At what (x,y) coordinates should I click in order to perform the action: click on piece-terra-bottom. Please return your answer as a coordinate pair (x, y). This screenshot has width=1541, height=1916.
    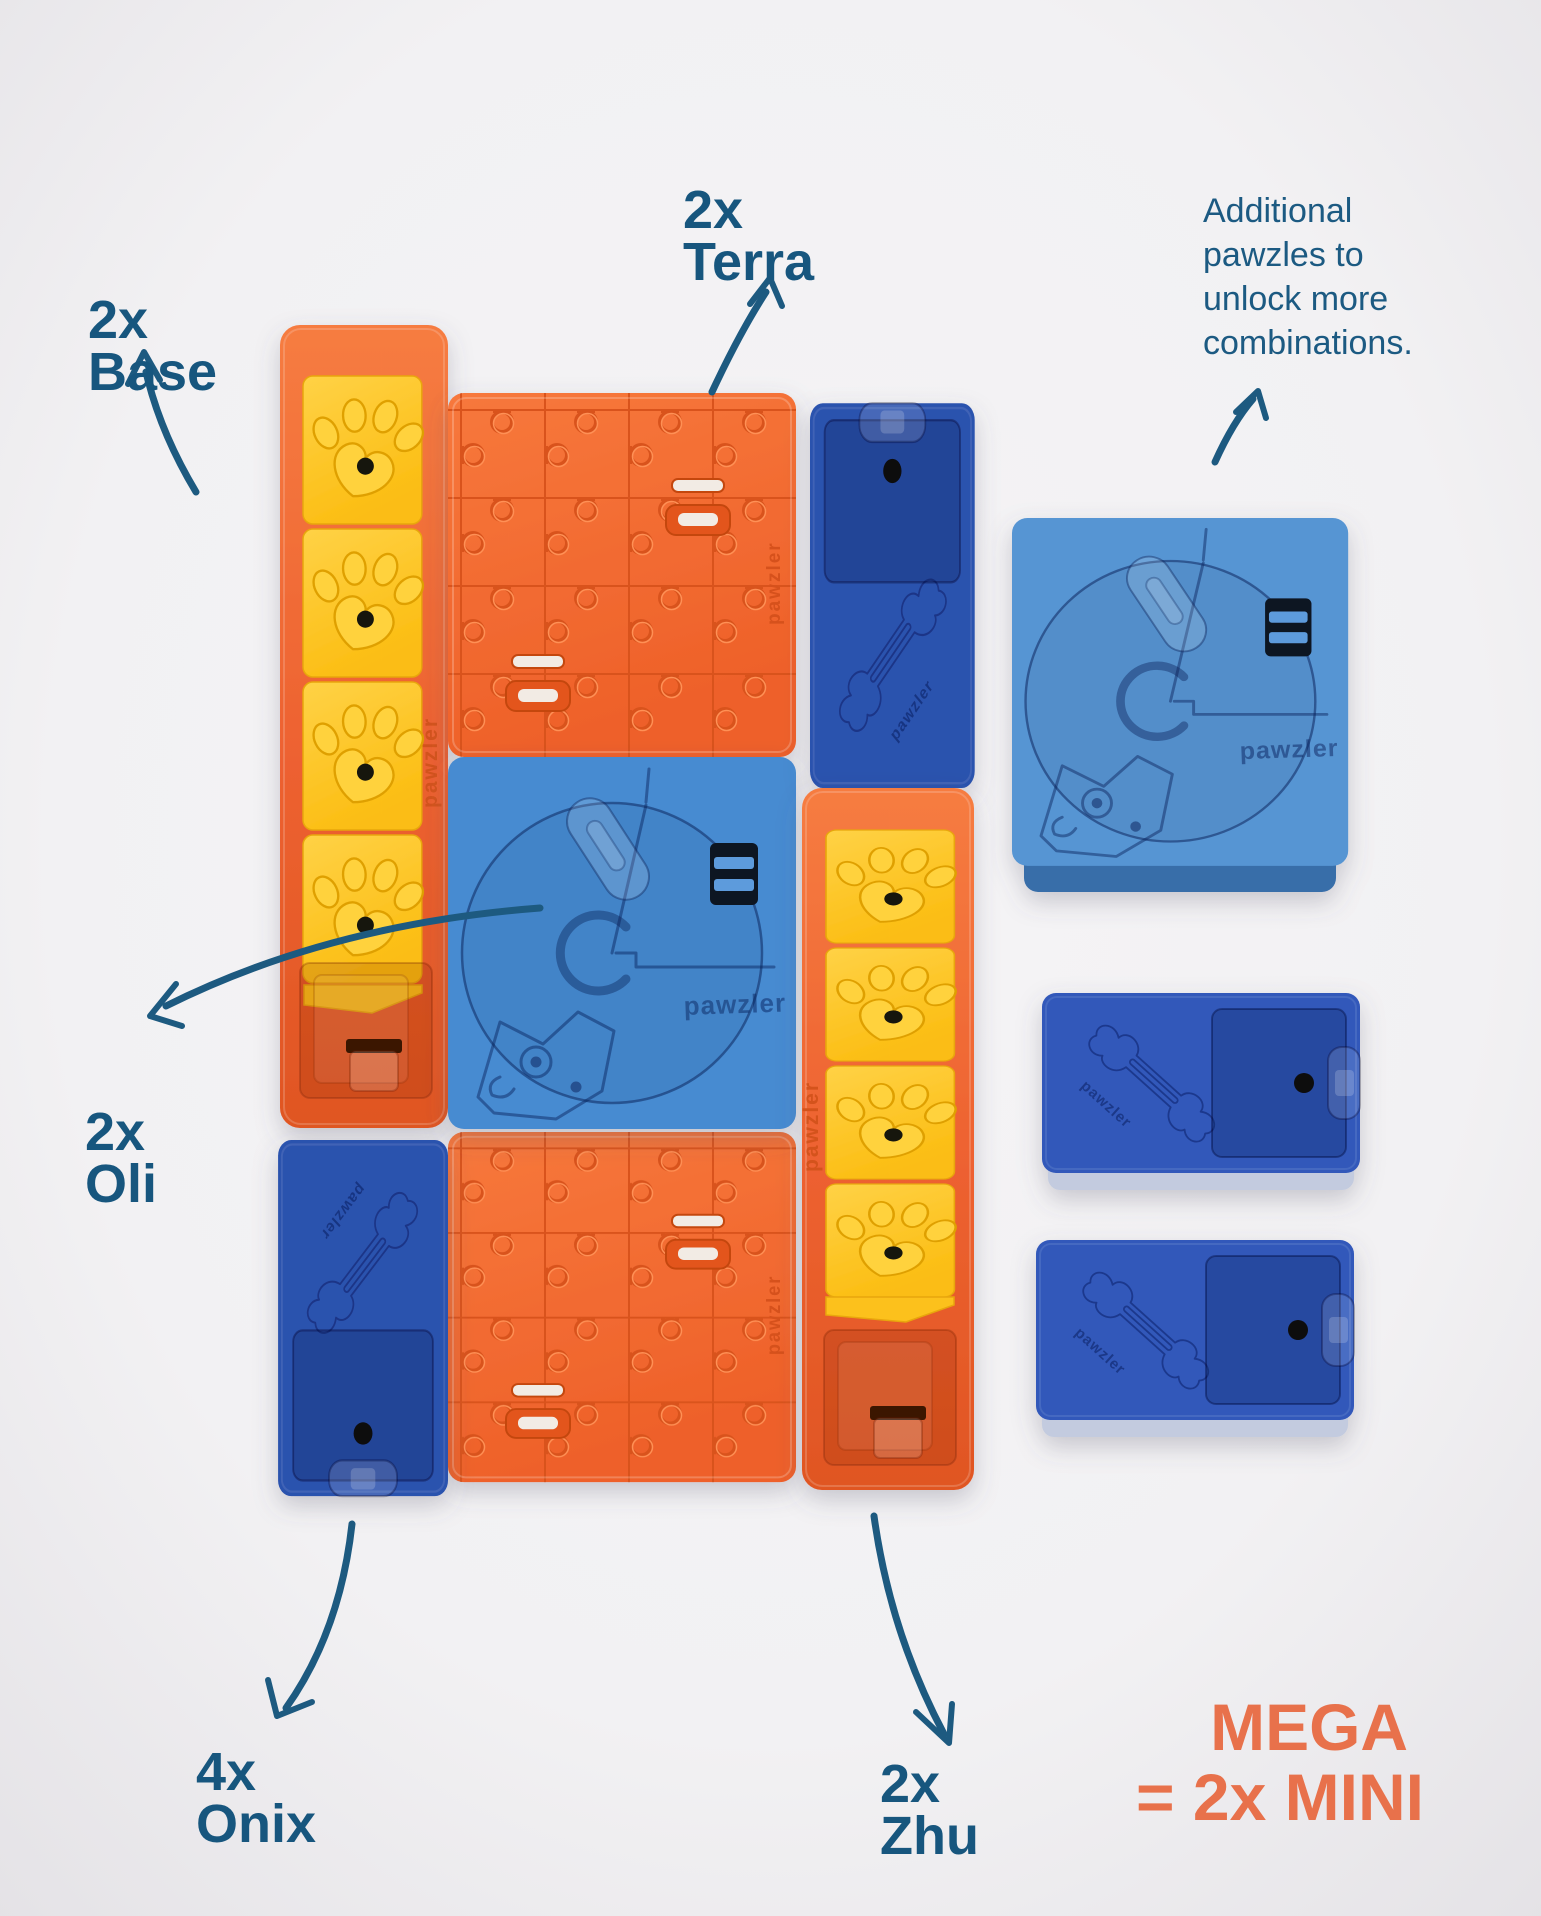
    Looking at the image, I should click on (622, 1307).